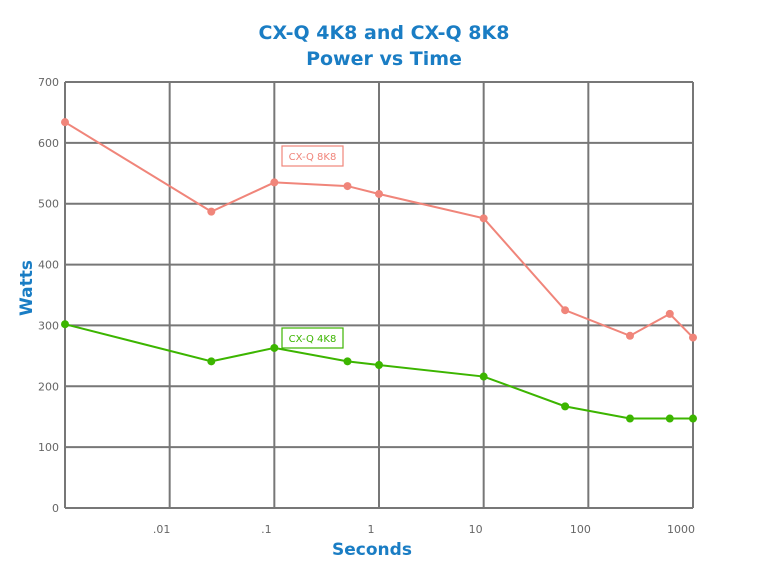 The image size is (768, 576). Describe the element at coordinates (162, 529) in the screenshot. I see `x-tick-label: .01` at that location.